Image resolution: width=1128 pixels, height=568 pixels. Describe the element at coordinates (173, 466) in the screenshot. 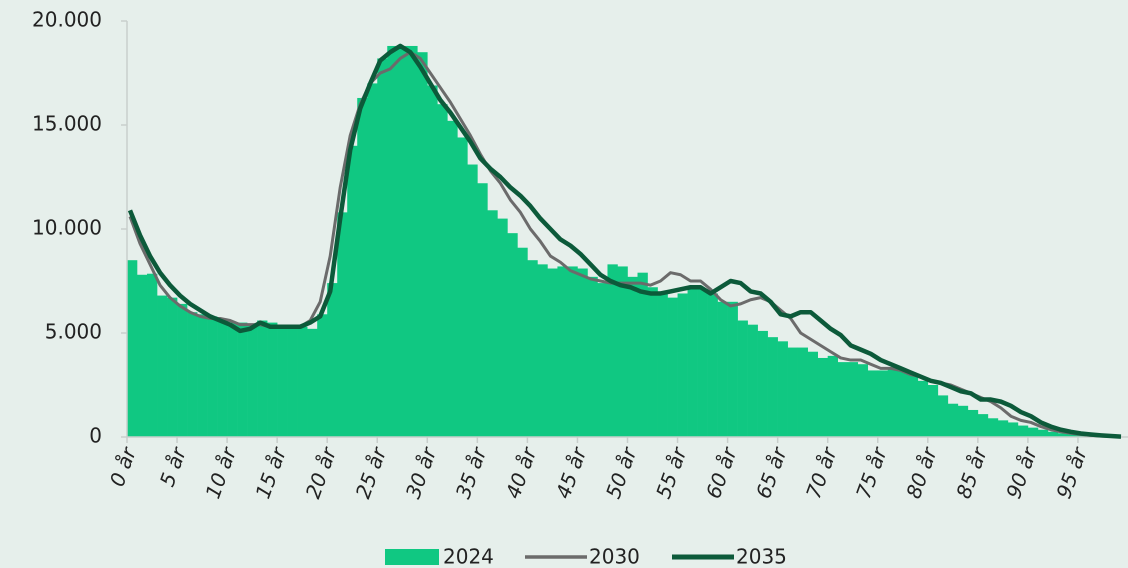

I see `x-tick-label: 5 år` at that location.